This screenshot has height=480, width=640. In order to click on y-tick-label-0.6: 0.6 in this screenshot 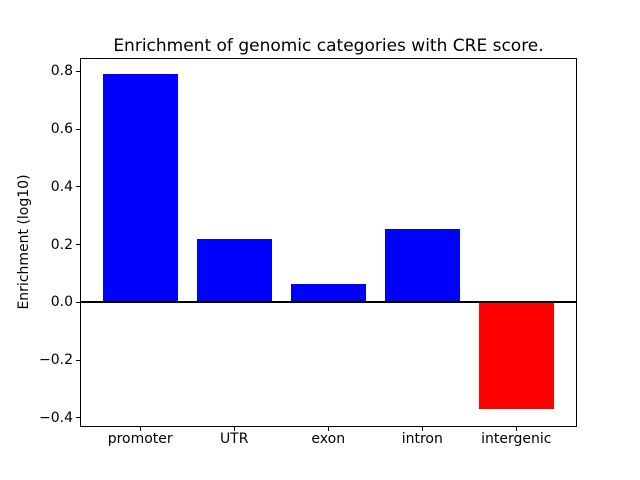, I will do `click(61, 129)`.